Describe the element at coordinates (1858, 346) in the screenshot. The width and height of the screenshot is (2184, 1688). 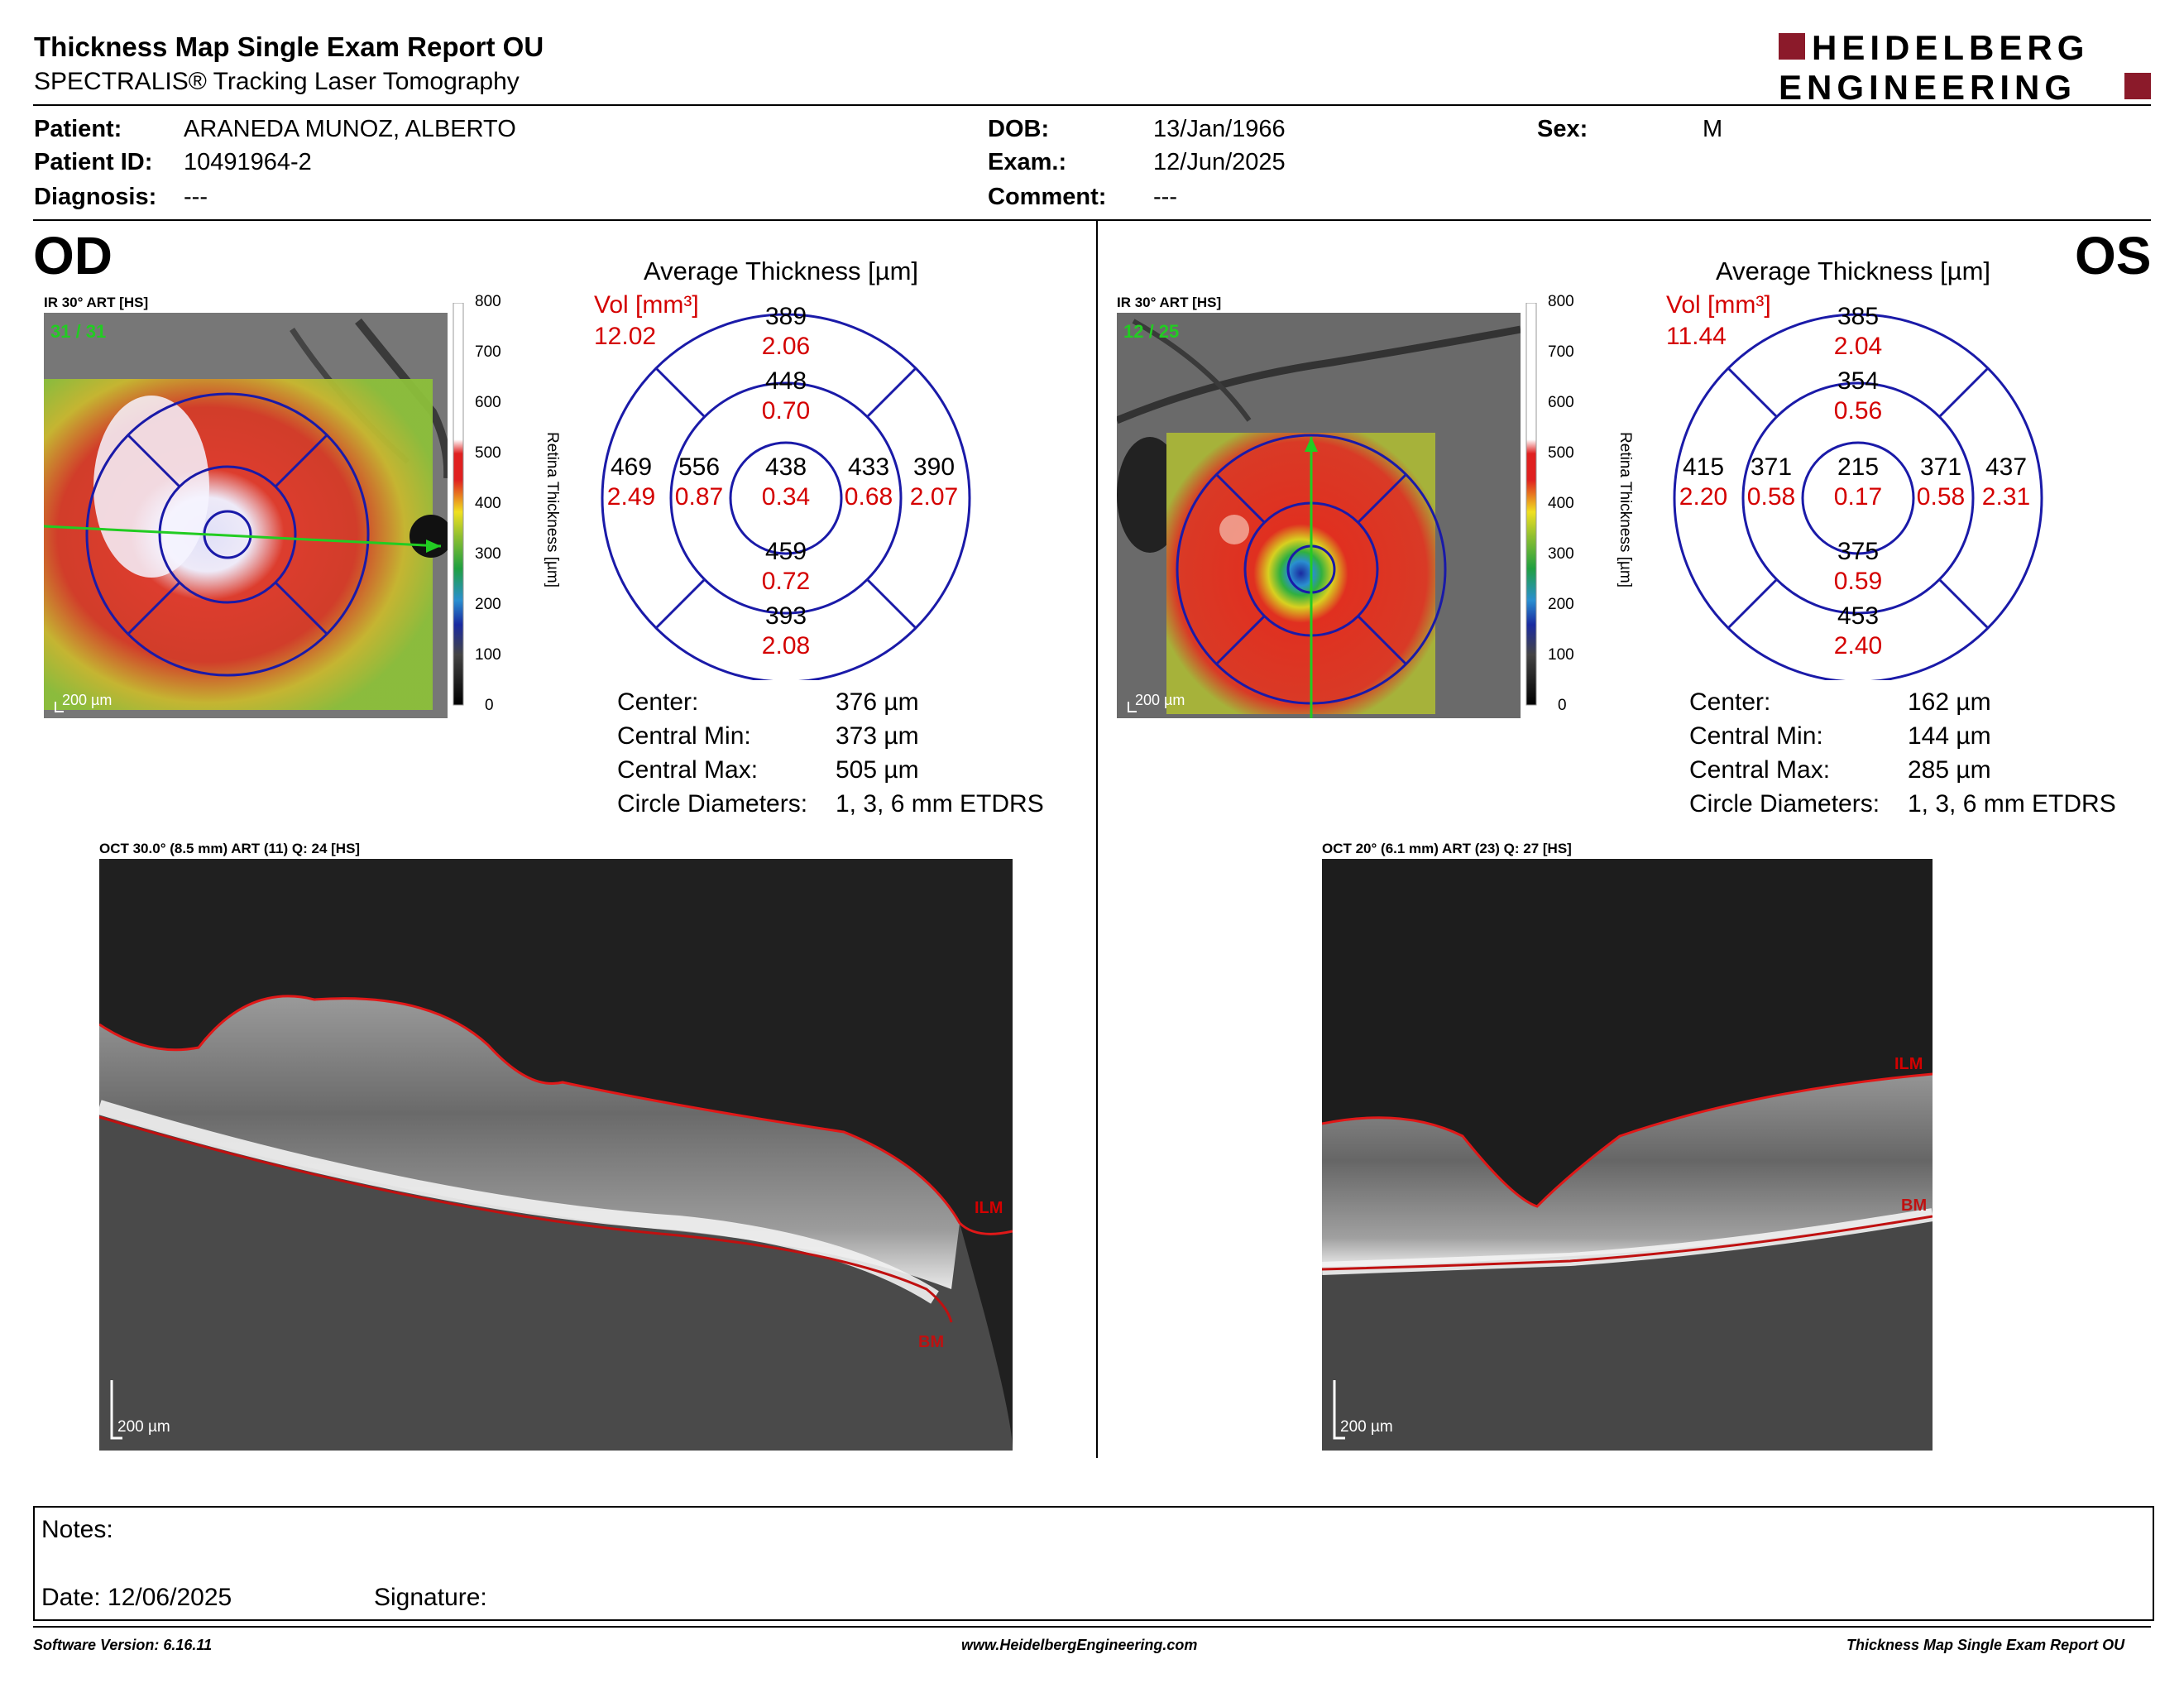
I see `os-outer-sup-volume: 2.04` at that location.